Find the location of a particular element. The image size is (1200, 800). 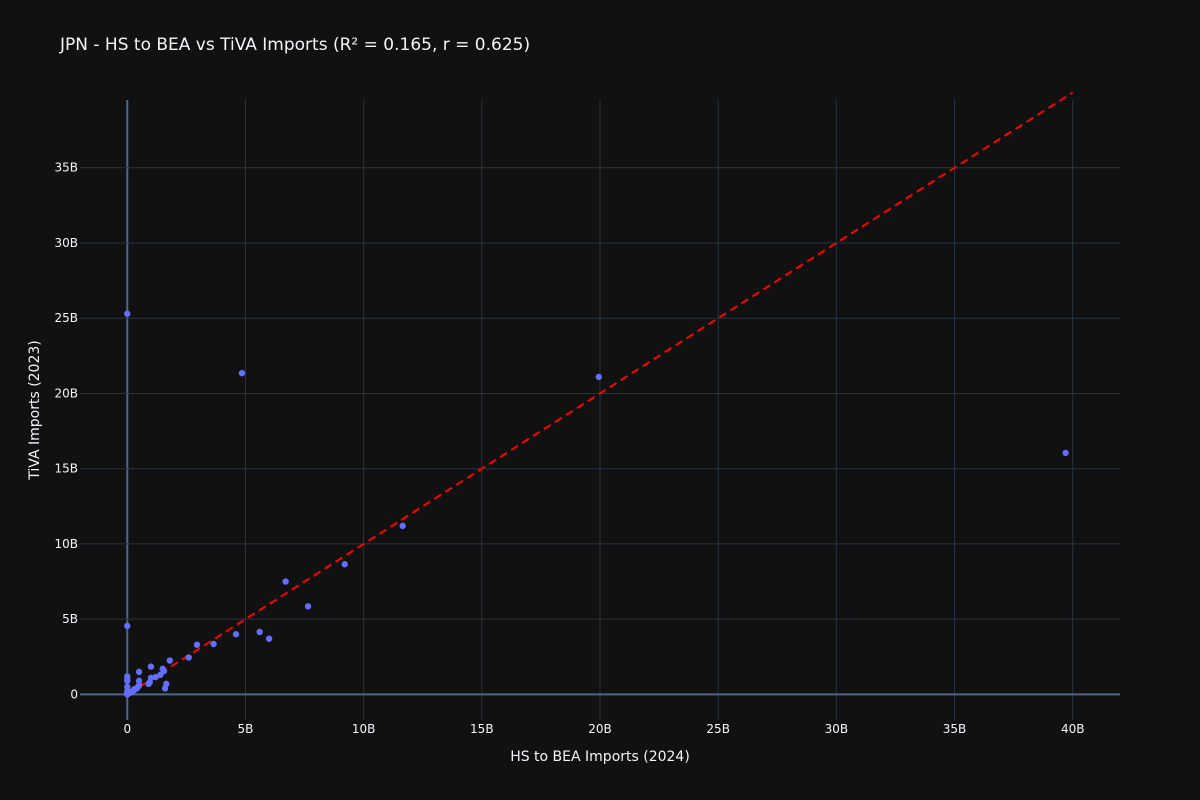

y-tick-label: 10B is located at coordinates (66, 544).